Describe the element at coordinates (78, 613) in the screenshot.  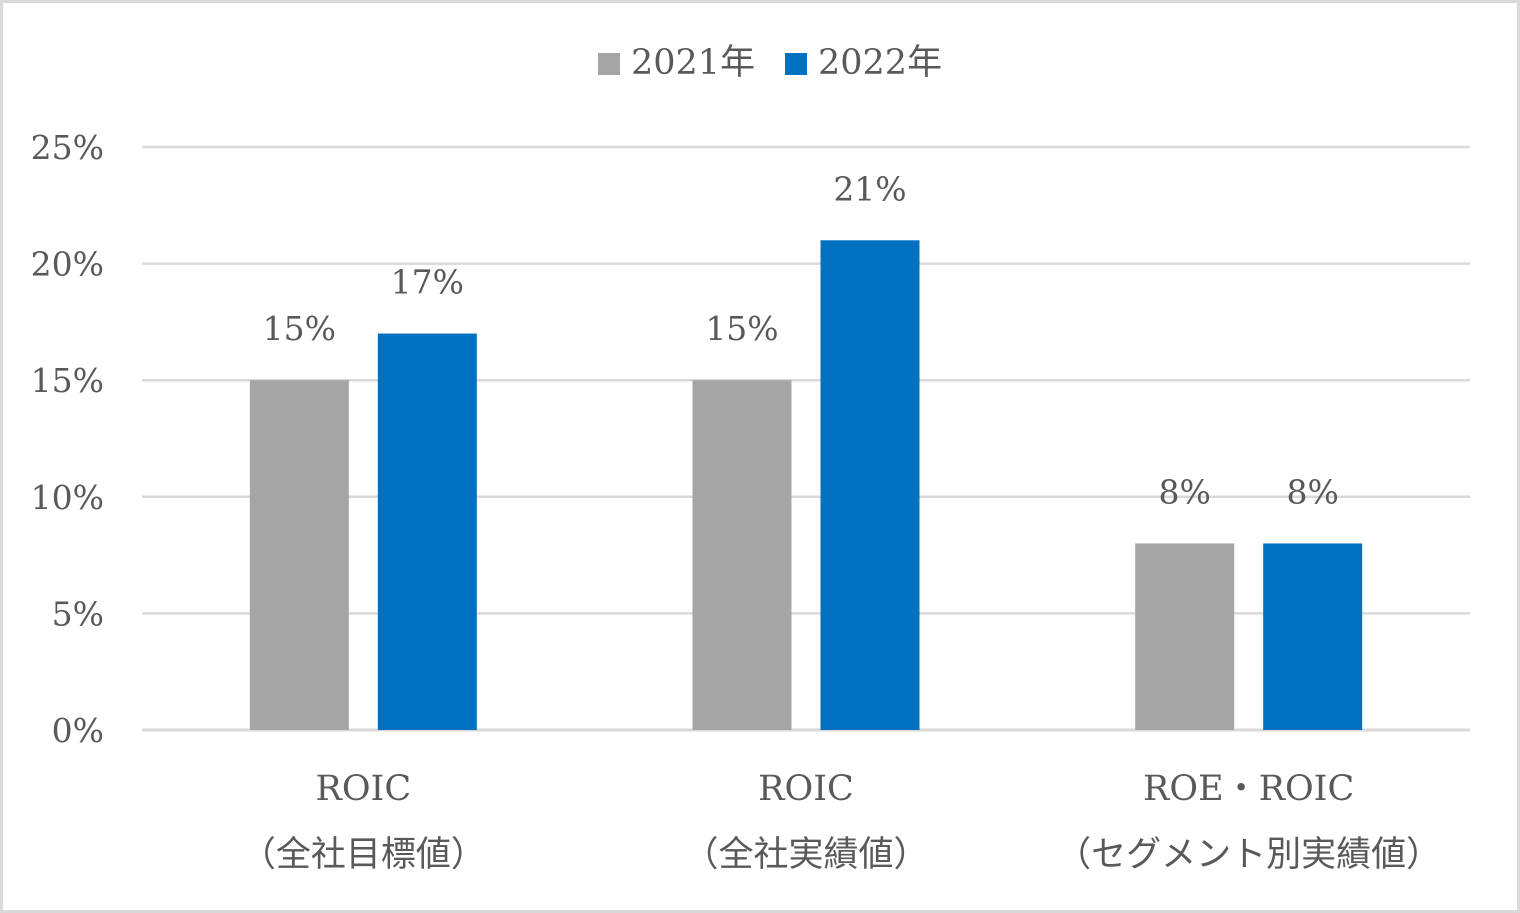
I see `y-tick-label: 5%` at that location.